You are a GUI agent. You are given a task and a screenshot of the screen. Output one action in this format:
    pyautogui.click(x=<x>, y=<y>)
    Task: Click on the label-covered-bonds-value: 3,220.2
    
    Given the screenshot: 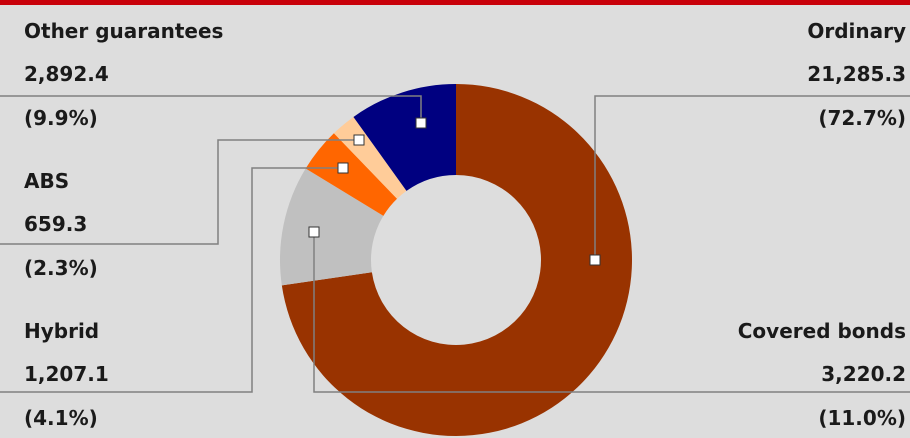 What is the action you would take?
    pyautogui.click(x=863, y=374)
    